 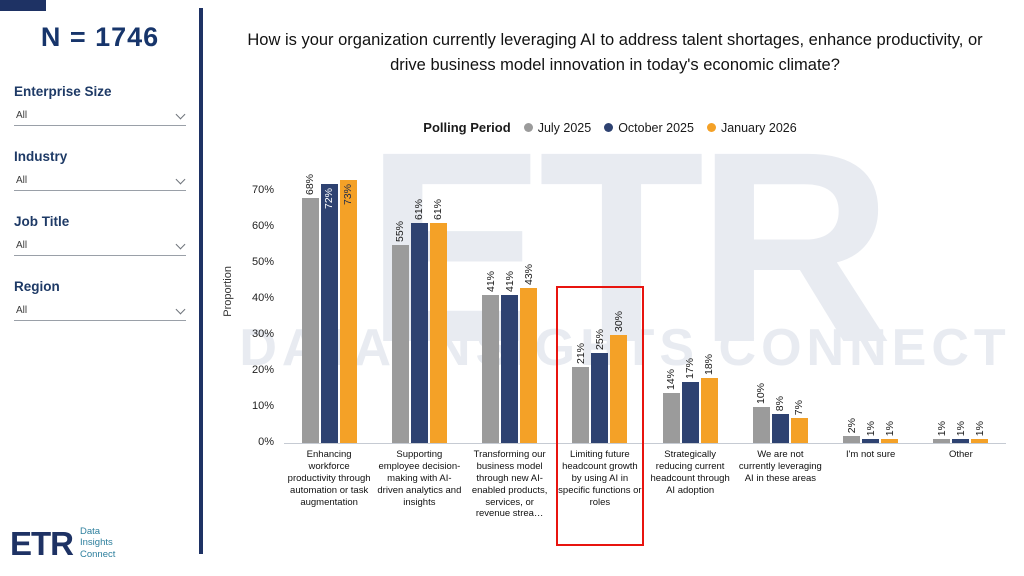 I want to click on bar-value-label: 2%, so click(x=851, y=425).